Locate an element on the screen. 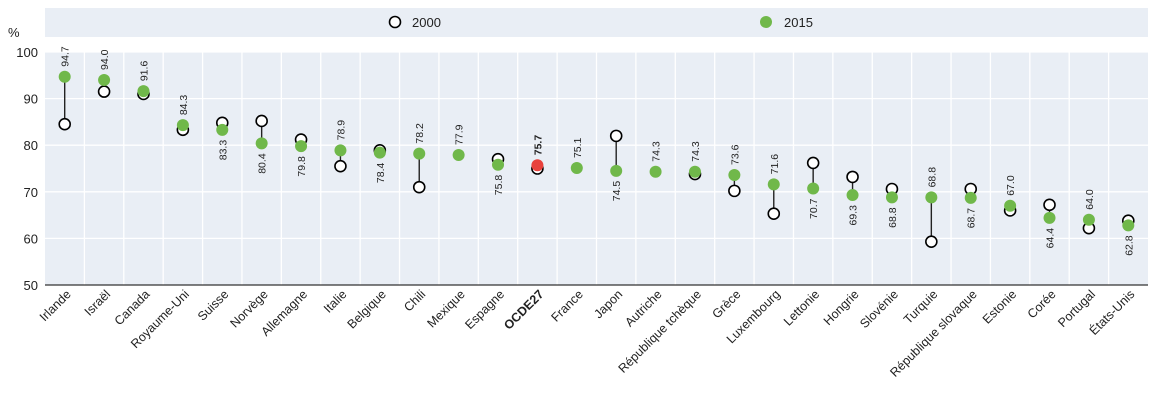 This screenshot has height=394, width=1153. y-tick-label: 60 is located at coordinates (31, 238).